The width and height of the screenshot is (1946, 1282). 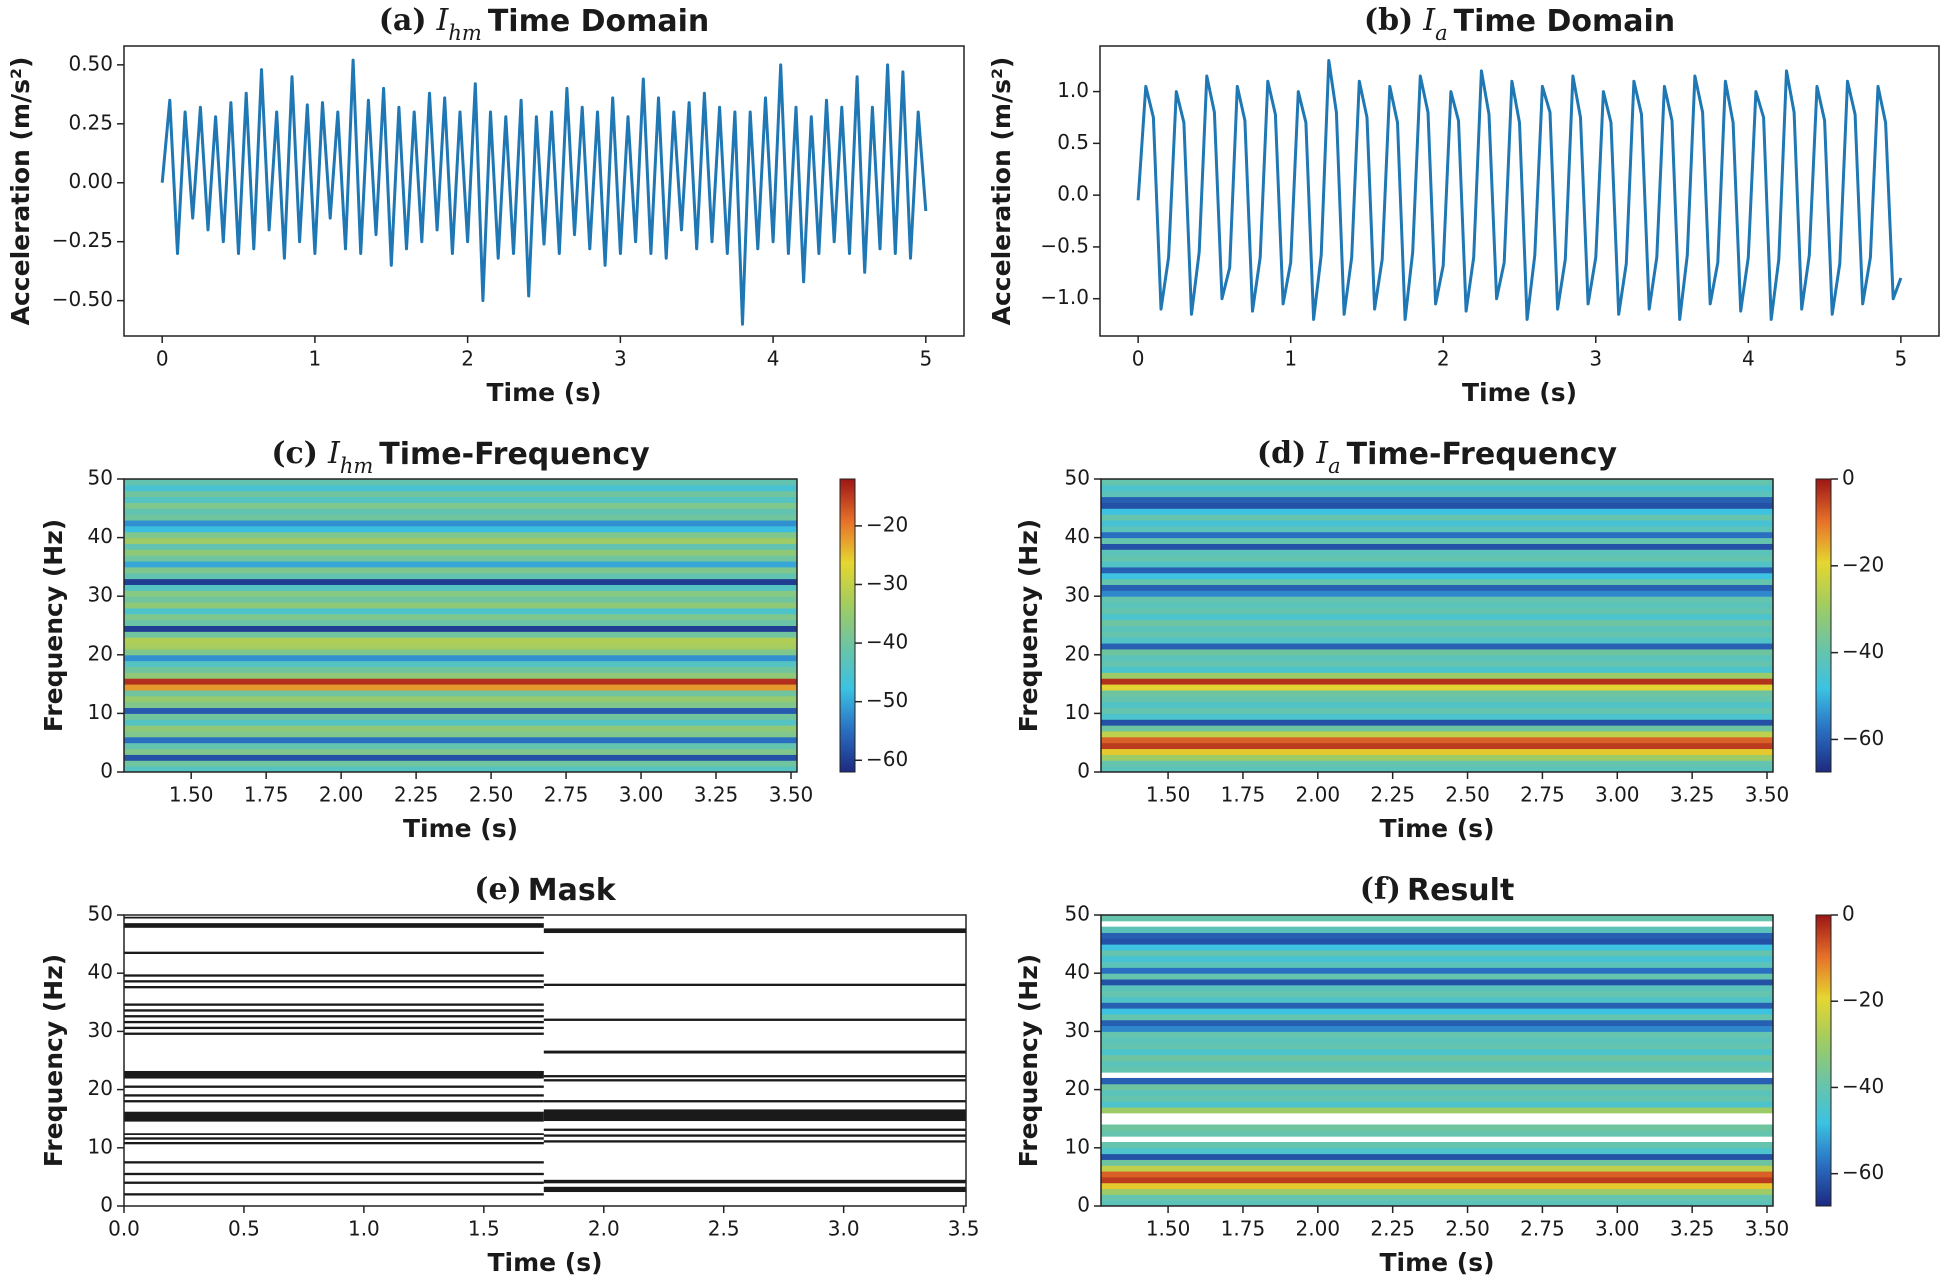 What do you see at coordinates (1380, 889) in the screenshot?
I see `title-label: (f)` at bounding box center [1380, 889].